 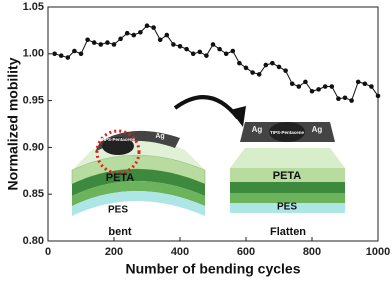 What do you see at coordinates (120, 232) in the screenshot?
I see `annotation: bent` at bounding box center [120, 232].